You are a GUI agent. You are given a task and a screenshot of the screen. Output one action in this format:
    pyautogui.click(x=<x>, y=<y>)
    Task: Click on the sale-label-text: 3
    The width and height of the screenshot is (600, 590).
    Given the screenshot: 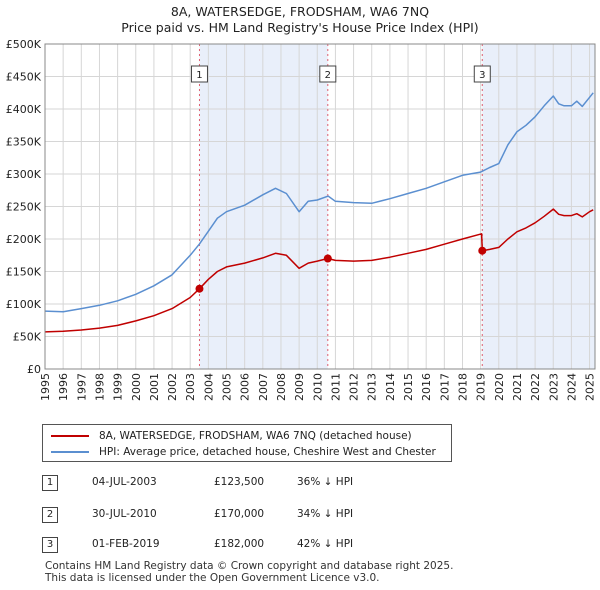 What is the action you would take?
    pyautogui.click(x=482, y=75)
    